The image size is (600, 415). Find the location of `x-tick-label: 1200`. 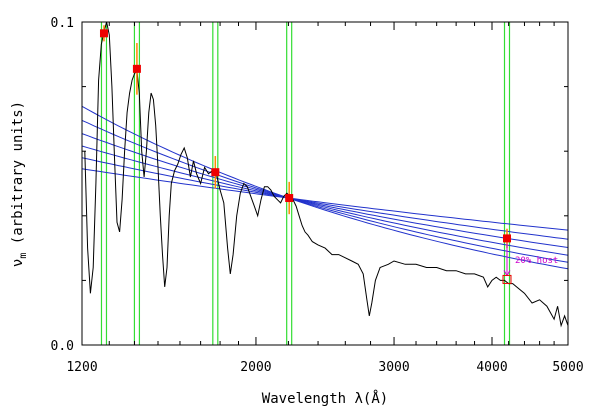

x-tick-label: 1200 is located at coordinates (81, 367).